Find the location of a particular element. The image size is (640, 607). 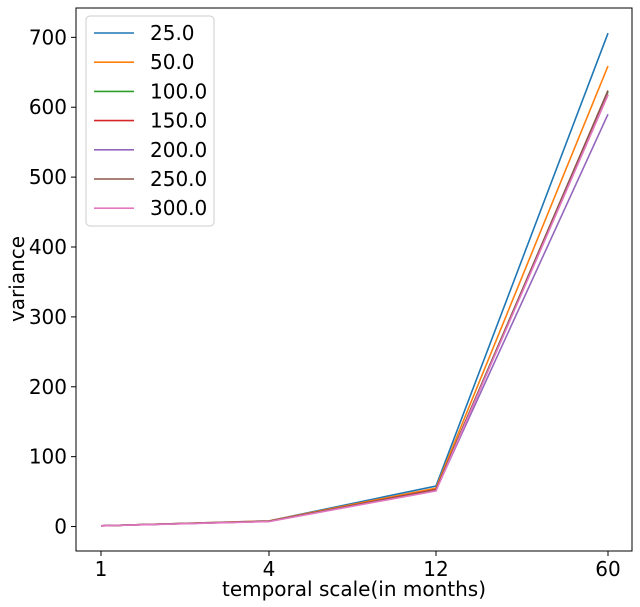

y-tick-label: 600 is located at coordinates (48, 107).